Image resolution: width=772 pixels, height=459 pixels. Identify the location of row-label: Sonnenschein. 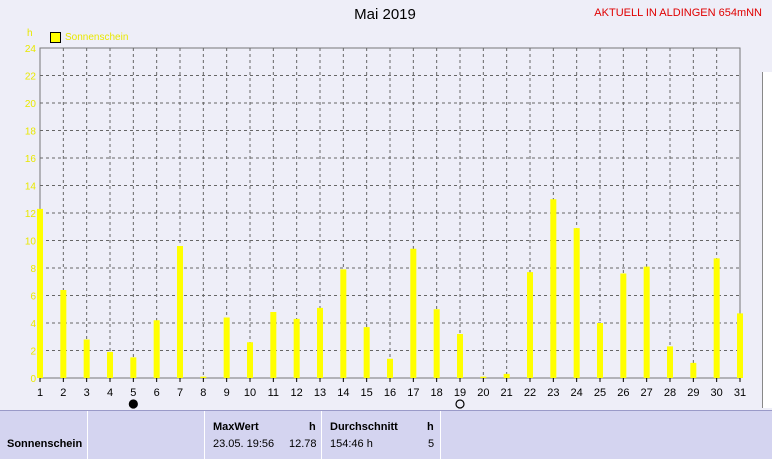
(45, 444).